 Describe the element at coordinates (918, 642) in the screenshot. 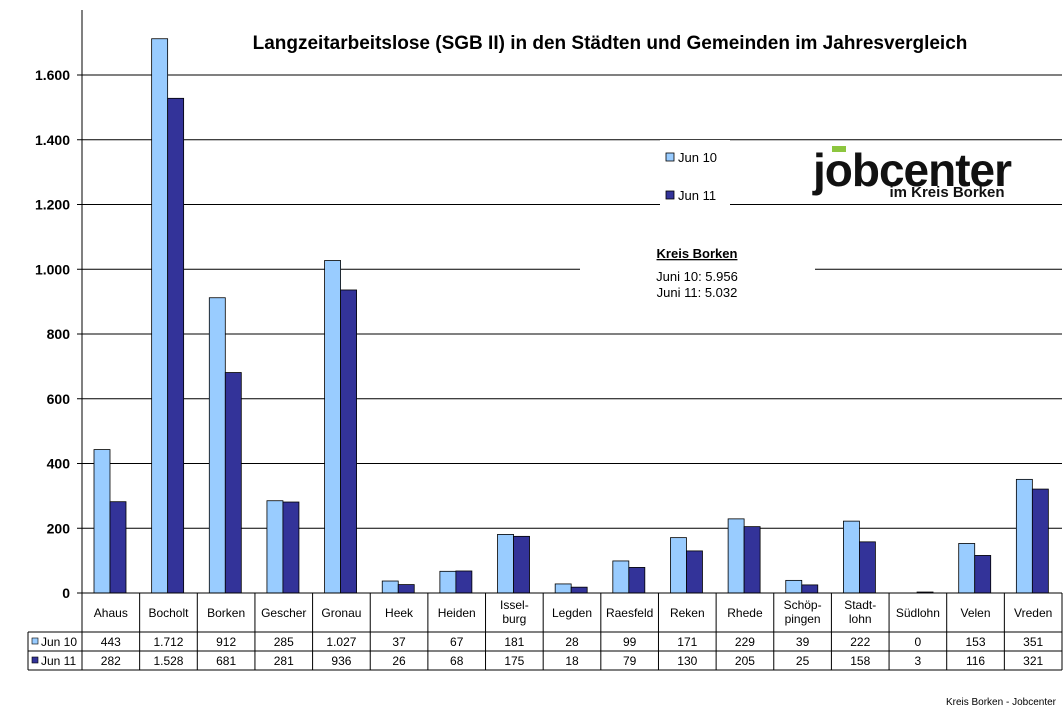

I see `table-cell: 0` at that location.